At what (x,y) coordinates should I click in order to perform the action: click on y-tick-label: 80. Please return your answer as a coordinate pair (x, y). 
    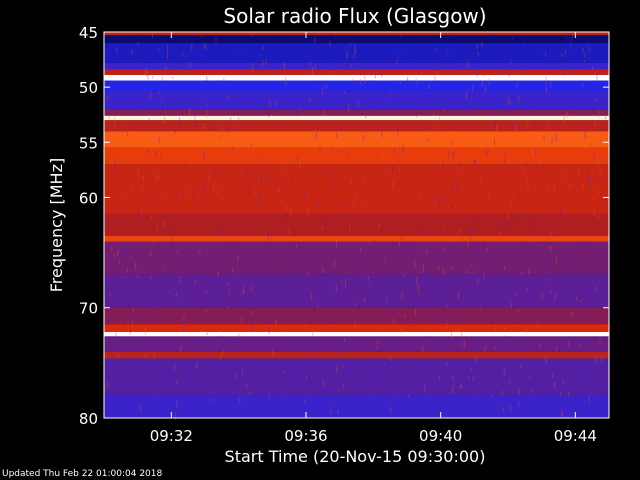
    Looking at the image, I should click on (88, 419).